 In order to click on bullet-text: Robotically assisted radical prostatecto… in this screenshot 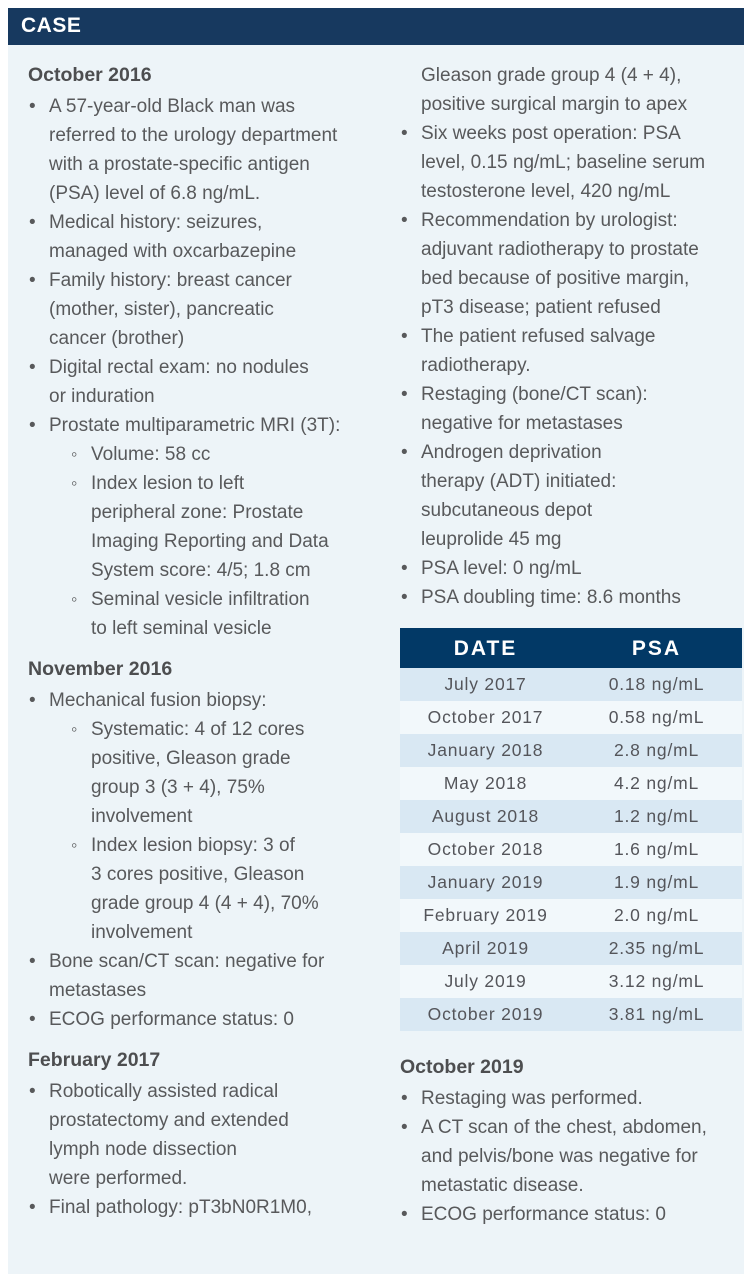, I will do `click(169, 1135)`.